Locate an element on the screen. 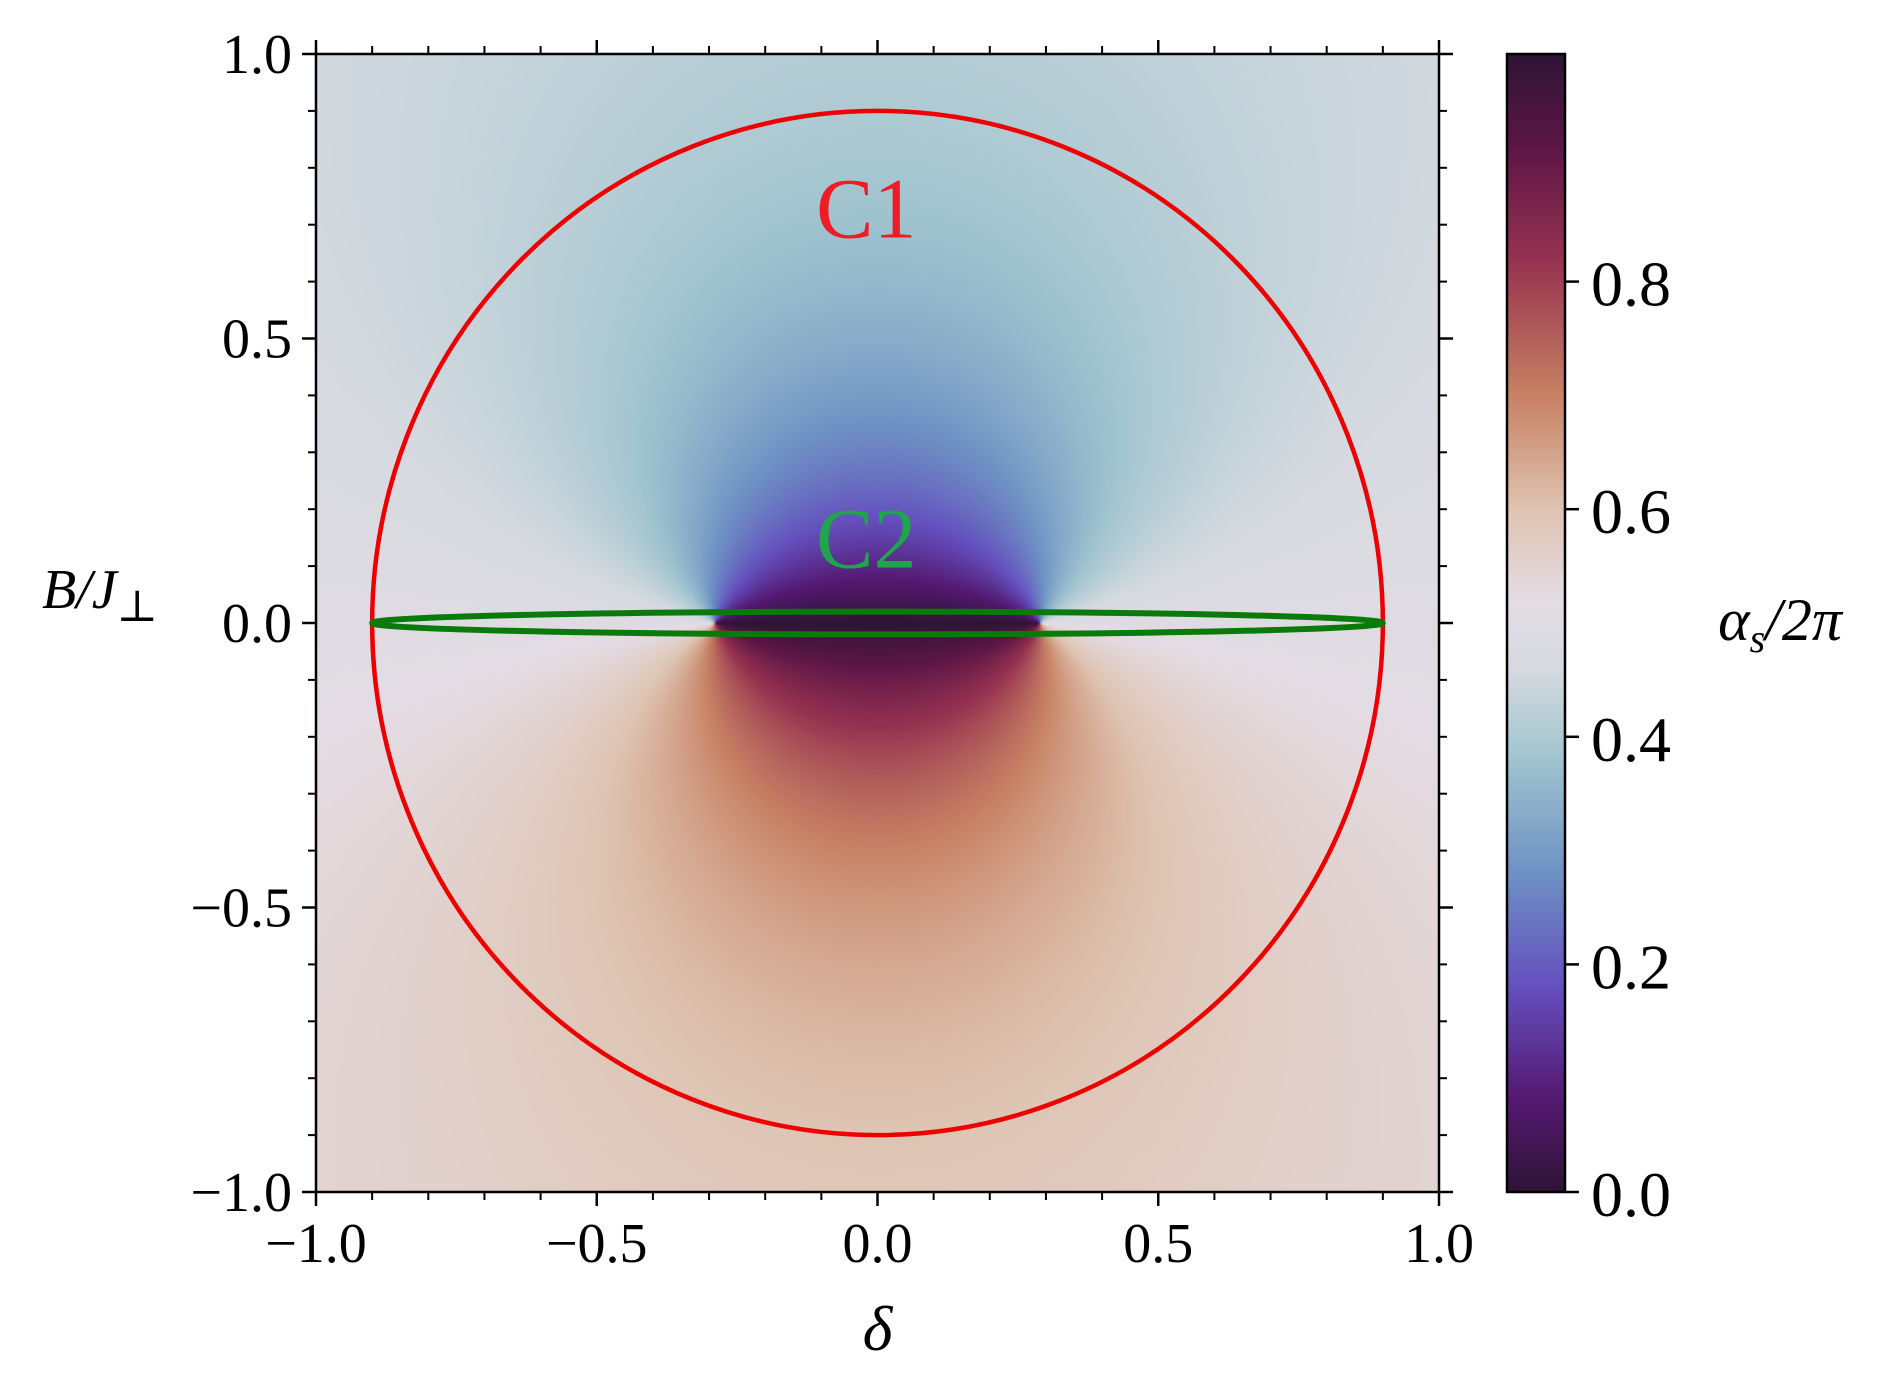  y-tick-label: 0.5 is located at coordinates (257, 340).